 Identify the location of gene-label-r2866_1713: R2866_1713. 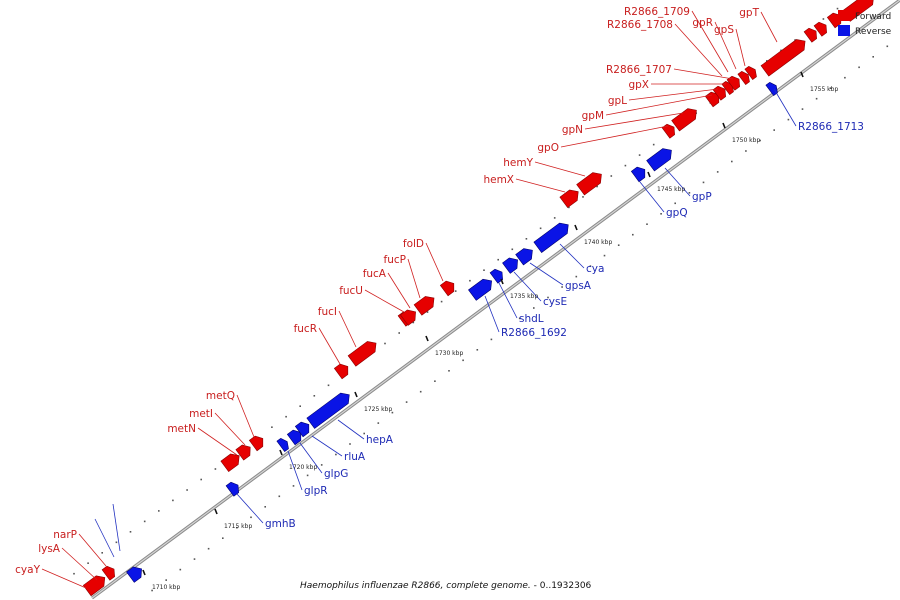
(831, 127).